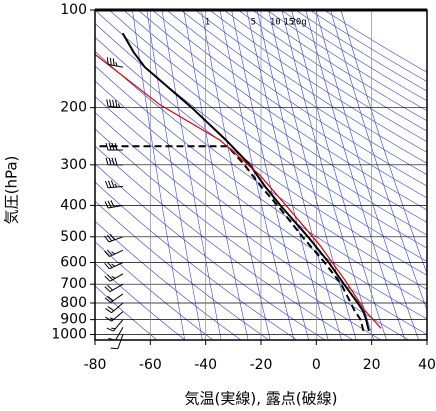  Describe the element at coordinates (372, 365) in the screenshot. I see `x-tick-label: 20` at that location.